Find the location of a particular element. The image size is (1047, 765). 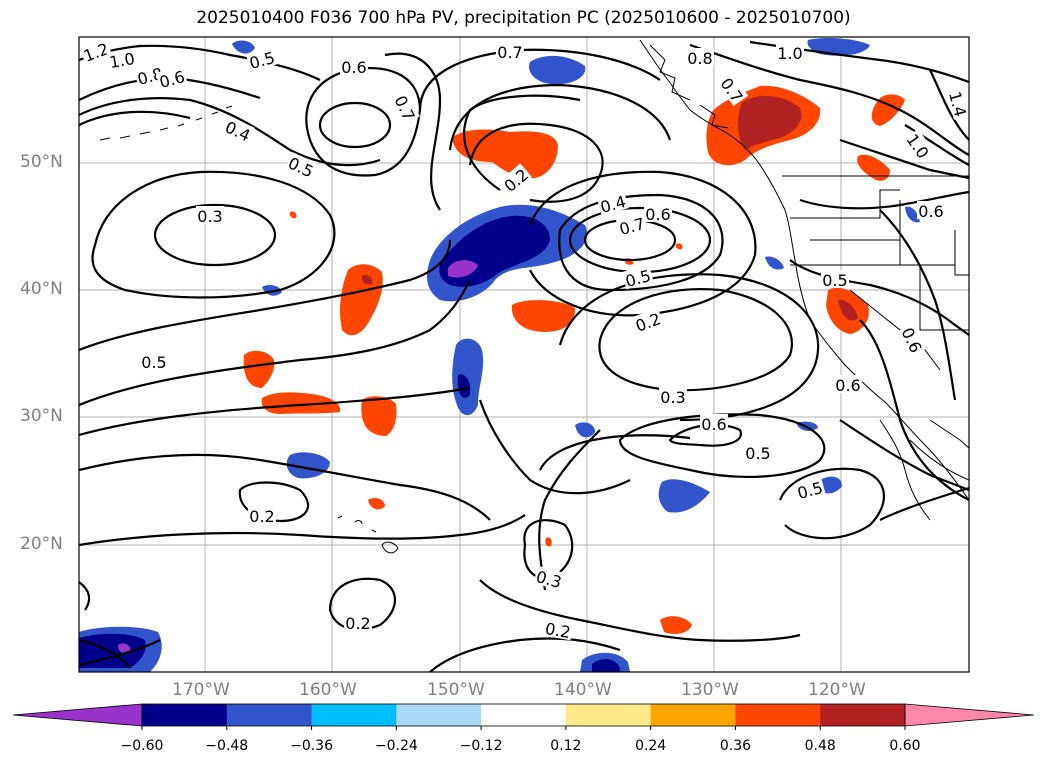

colorbar-extend-high is located at coordinates (969, 715).